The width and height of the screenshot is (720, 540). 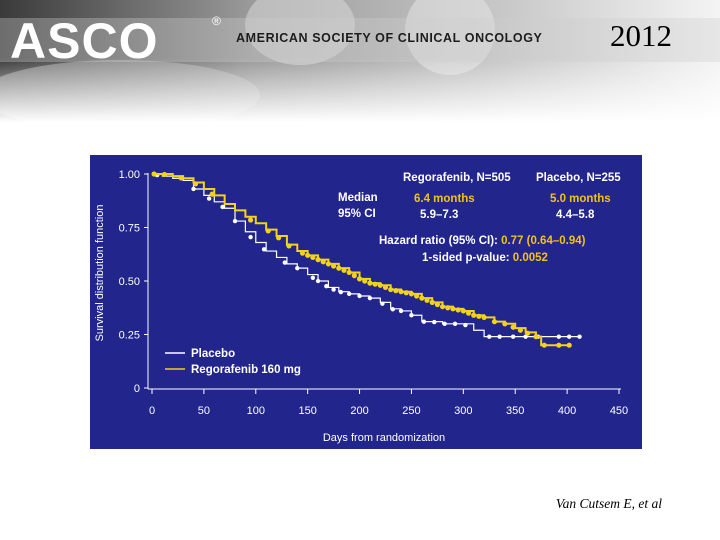 I want to click on ci-label: 95% CI, so click(x=357, y=214).